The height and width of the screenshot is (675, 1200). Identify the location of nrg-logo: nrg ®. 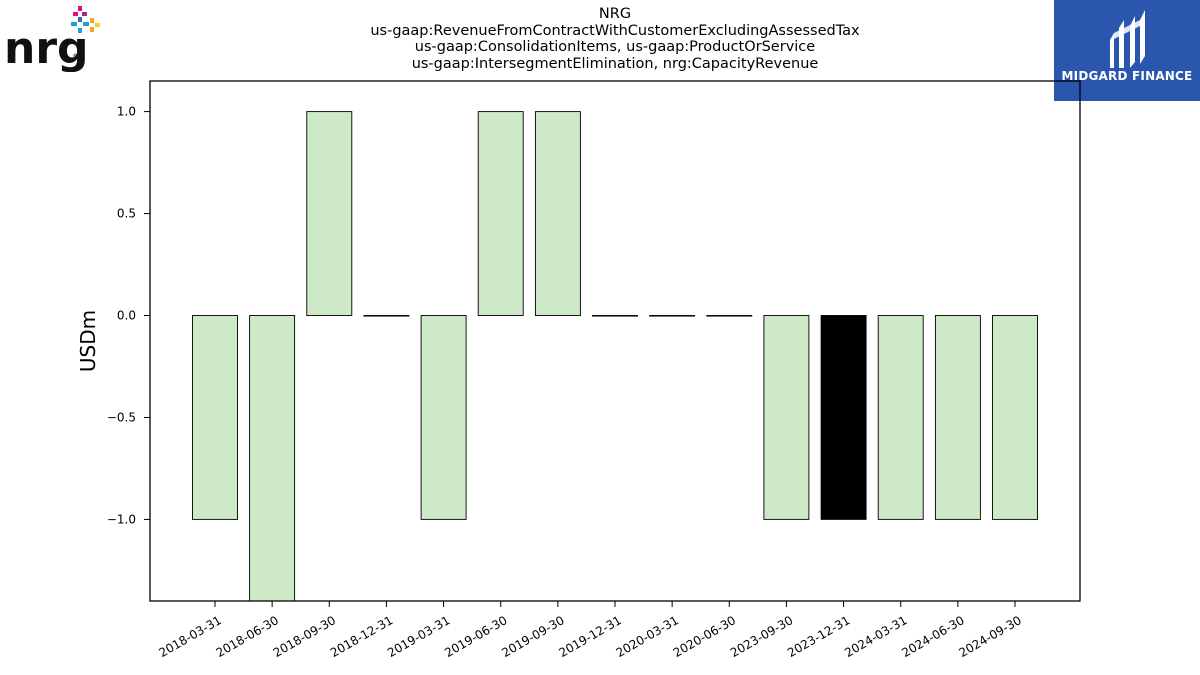
(52, 39).